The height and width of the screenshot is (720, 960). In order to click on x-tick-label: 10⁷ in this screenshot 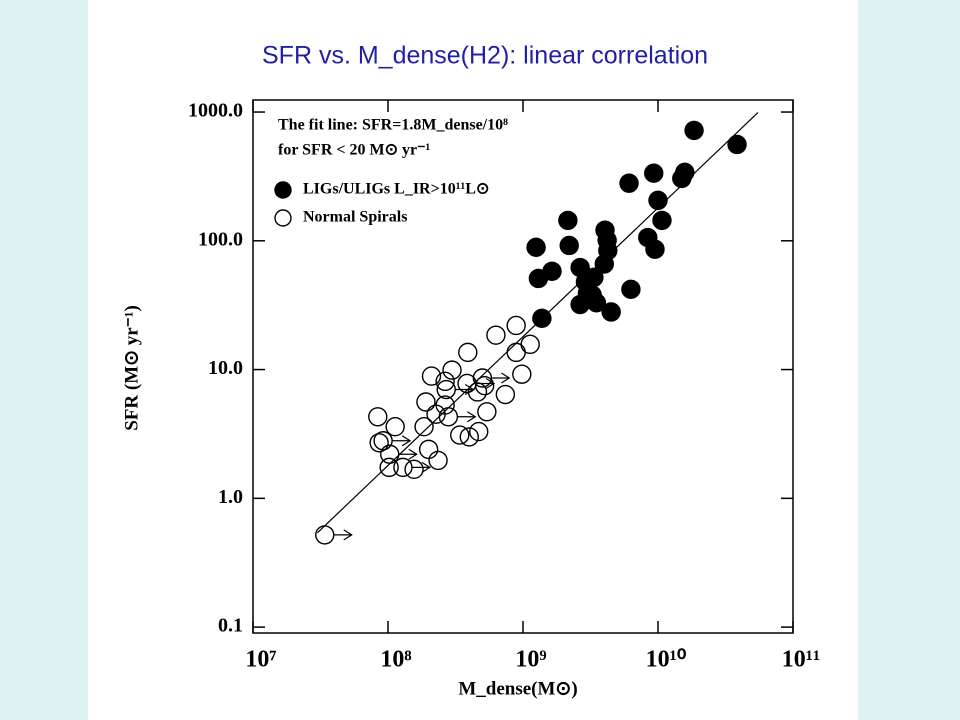, I will do `click(260, 660)`.